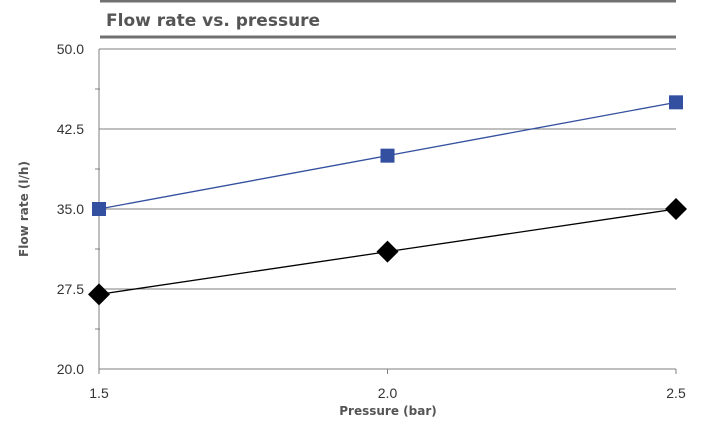 This screenshot has height=421, width=701. I want to click on y-axis-title: Flow rate (l/h), so click(24, 209).